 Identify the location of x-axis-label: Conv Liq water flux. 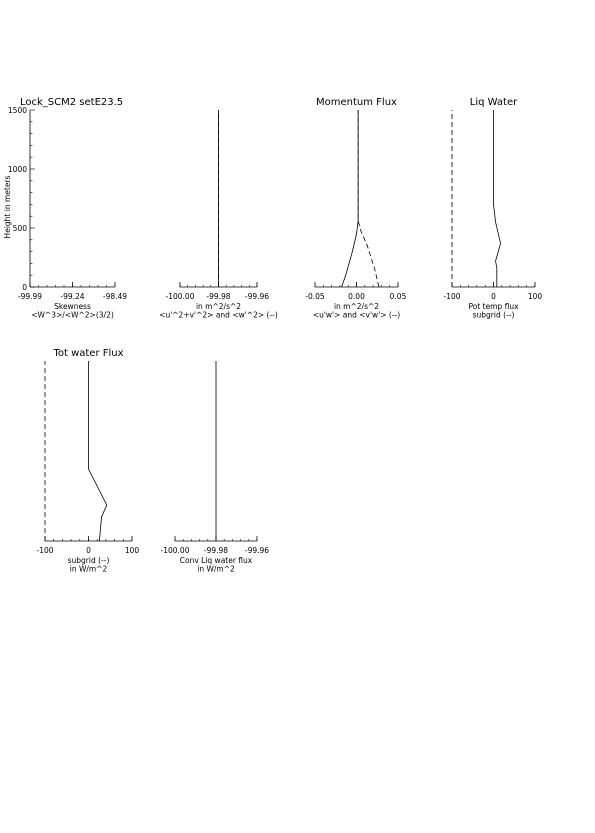
(216, 560).